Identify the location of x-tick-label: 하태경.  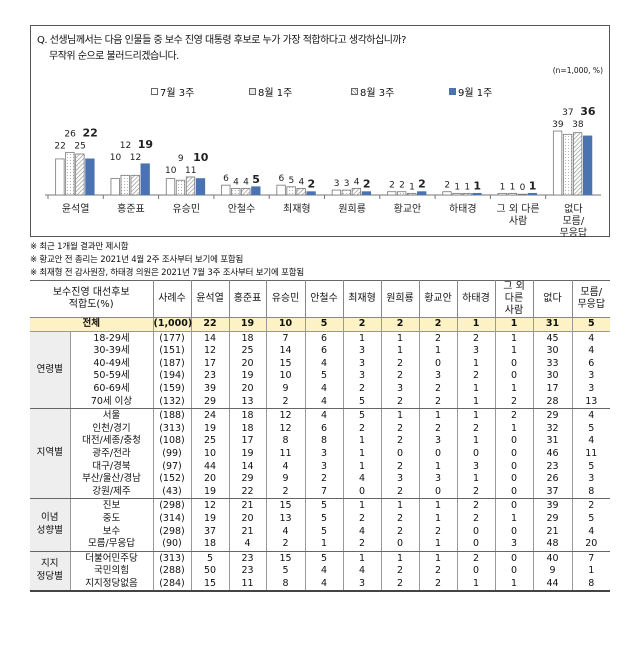
(463, 208).